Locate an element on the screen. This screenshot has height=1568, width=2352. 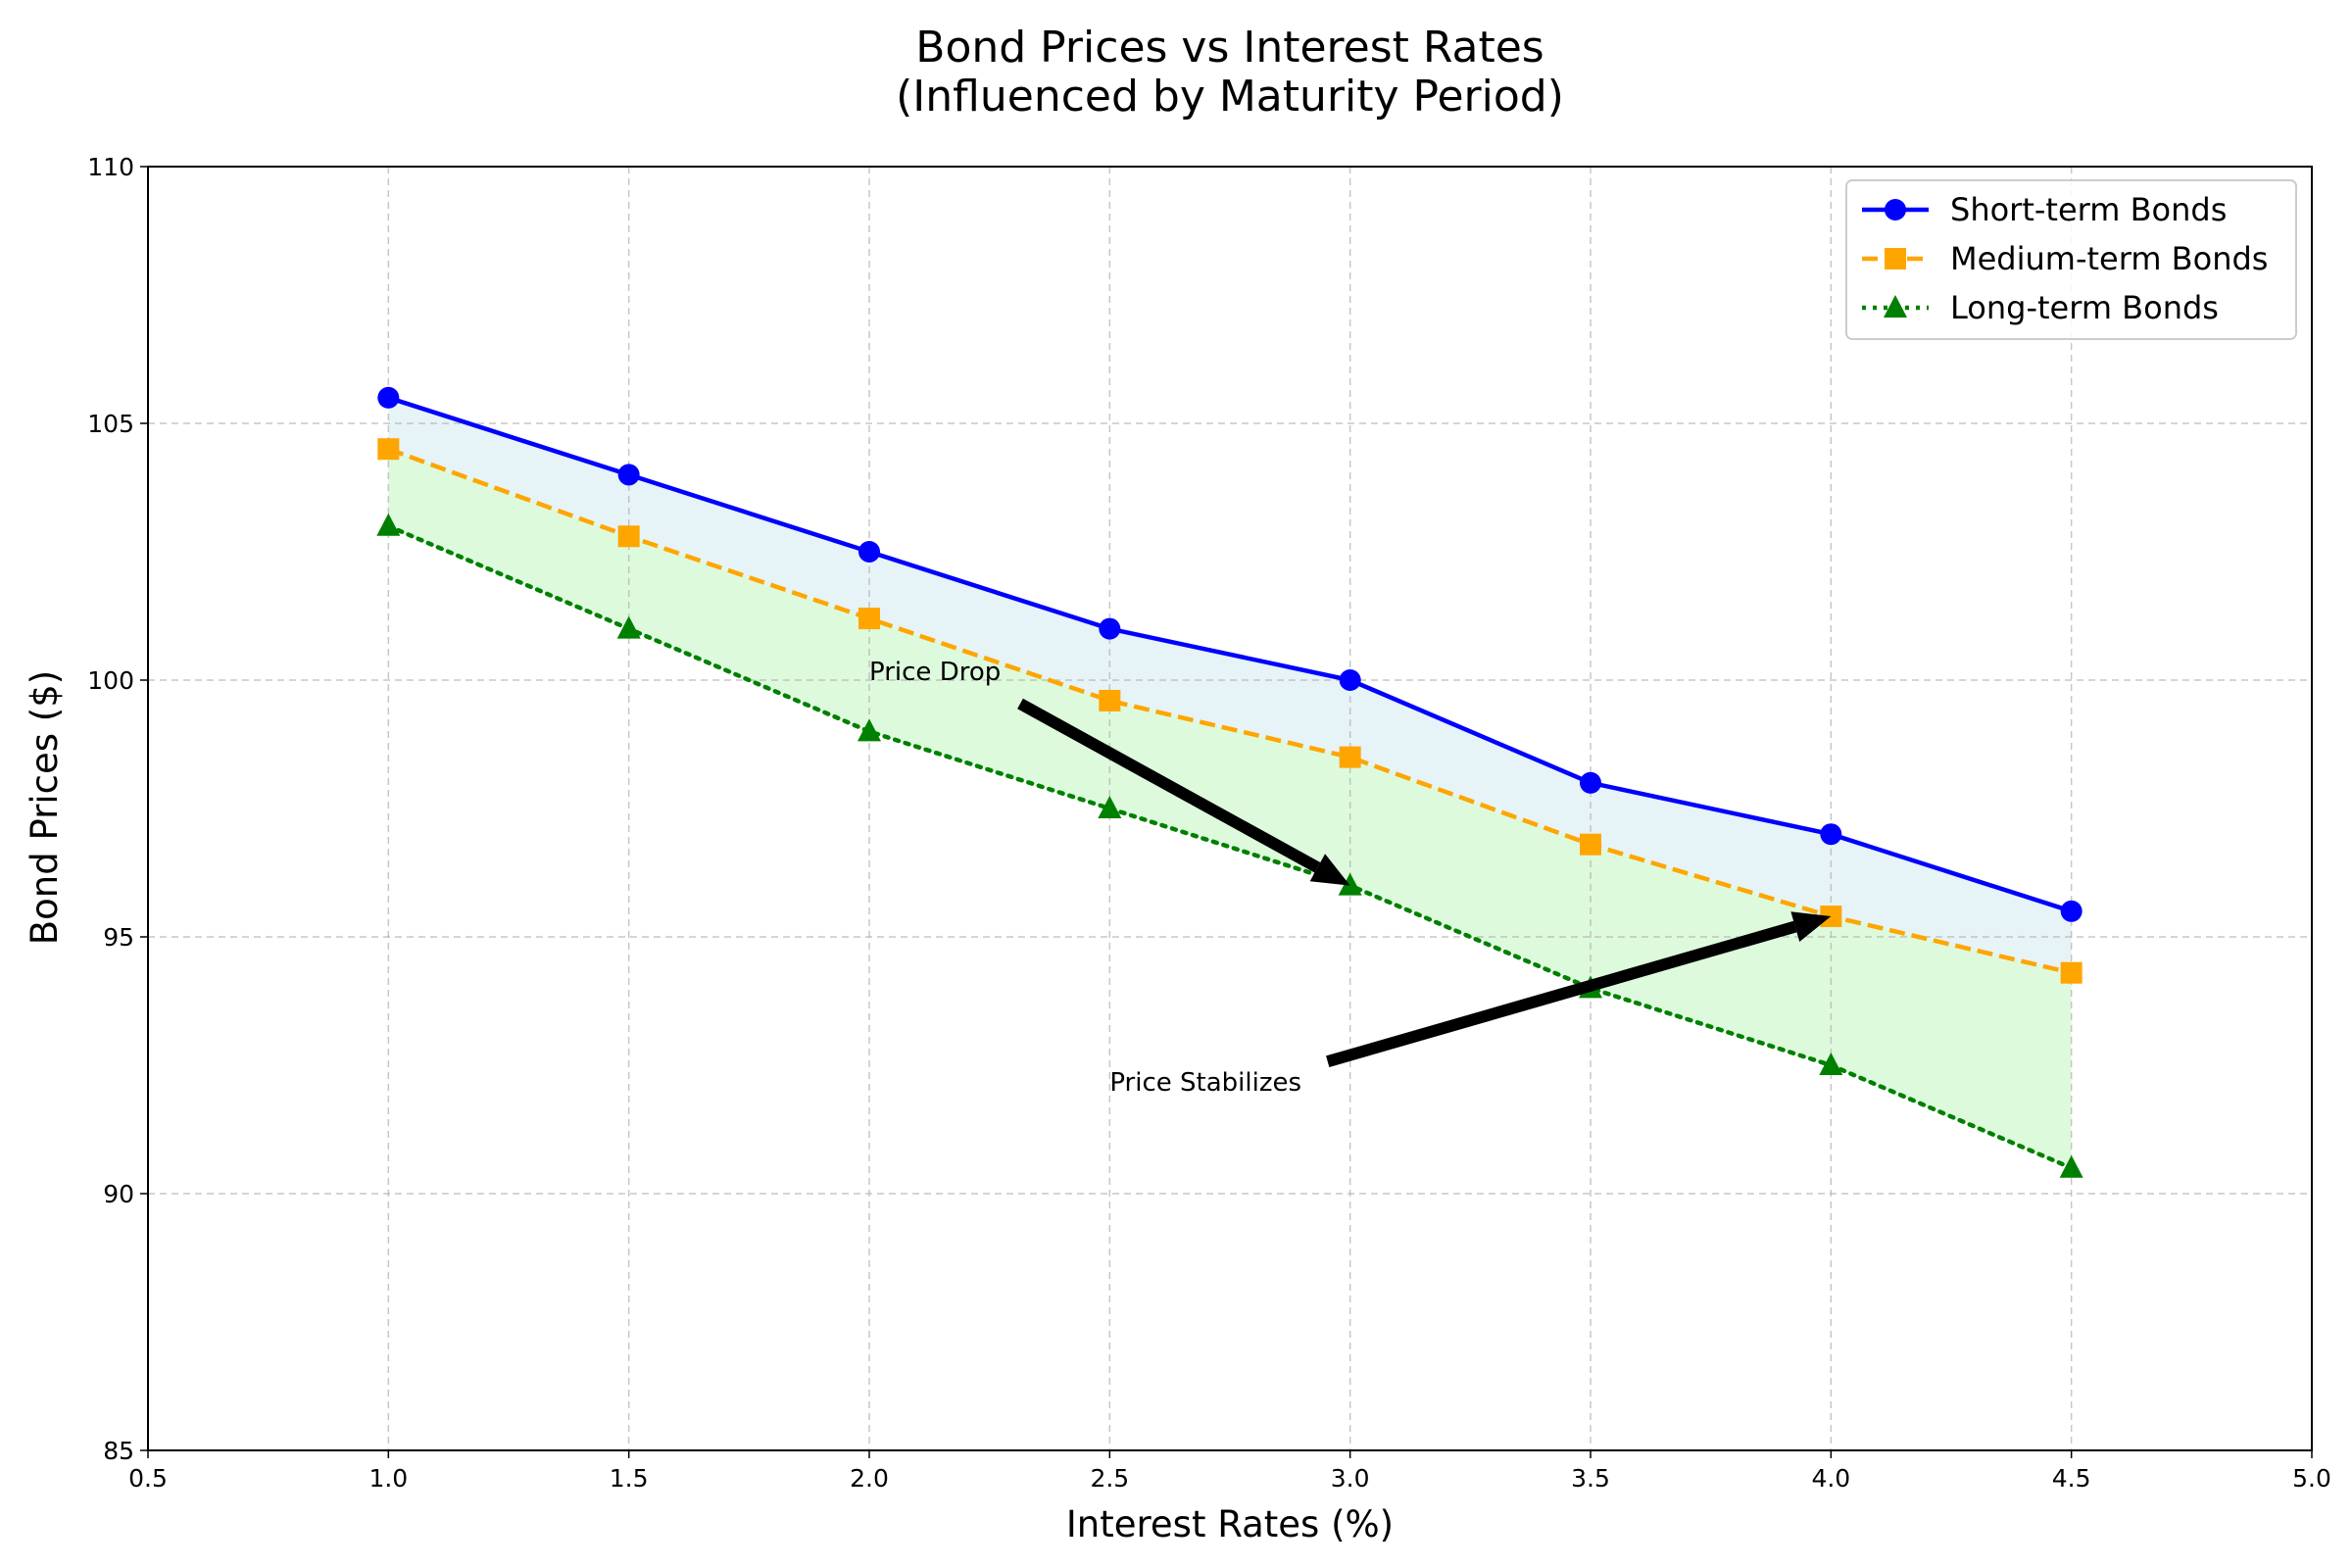
annotations: Price Drop Price Stabilizes is located at coordinates (1350, 878).